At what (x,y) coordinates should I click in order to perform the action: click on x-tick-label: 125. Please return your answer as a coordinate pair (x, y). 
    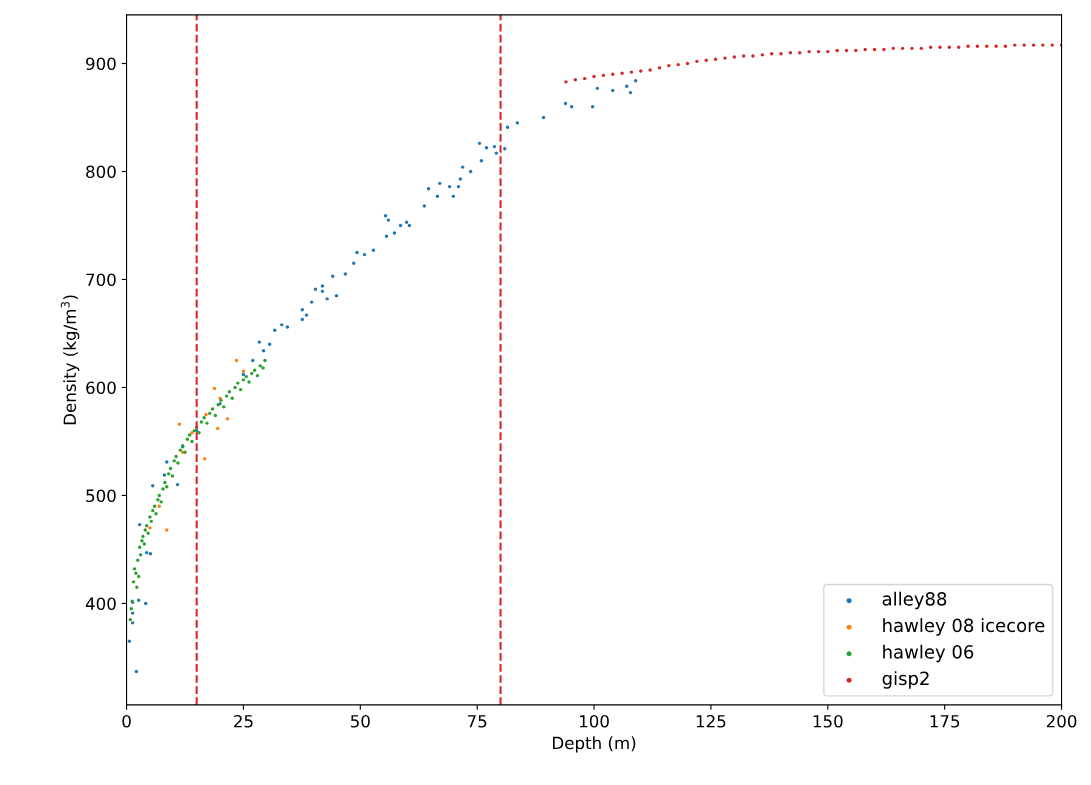
    Looking at the image, I should click on (711, 721).